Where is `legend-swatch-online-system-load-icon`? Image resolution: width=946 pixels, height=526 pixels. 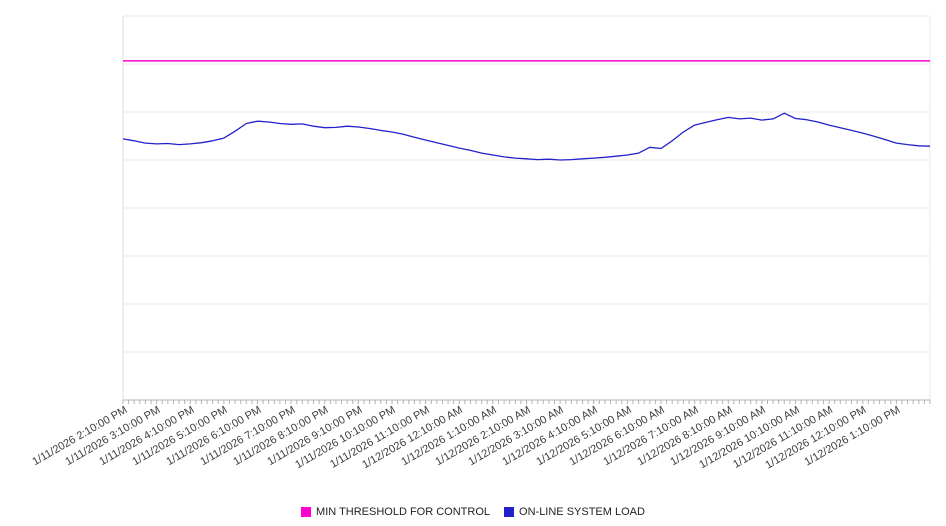
legend-swatch-online-system-load-icon is located at coordinates (509, 512).